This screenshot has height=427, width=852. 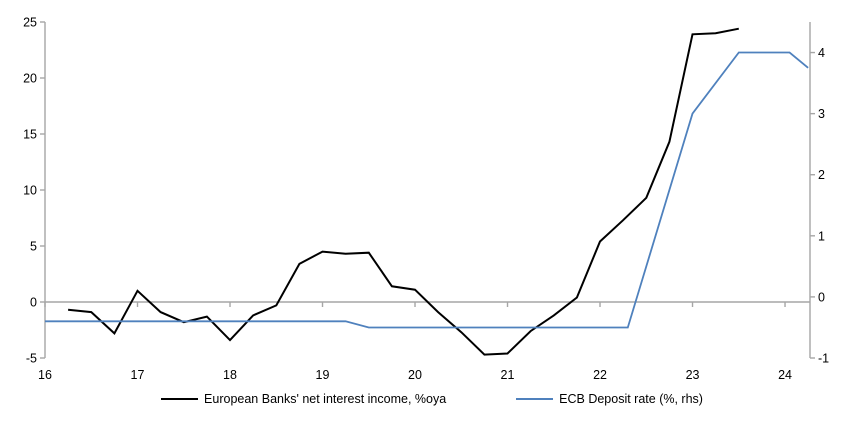 What do you see at coordinates (323, 375) in the screenshot?
I see `x-axis-tick-label: 19` at bounding box center [323, 375].